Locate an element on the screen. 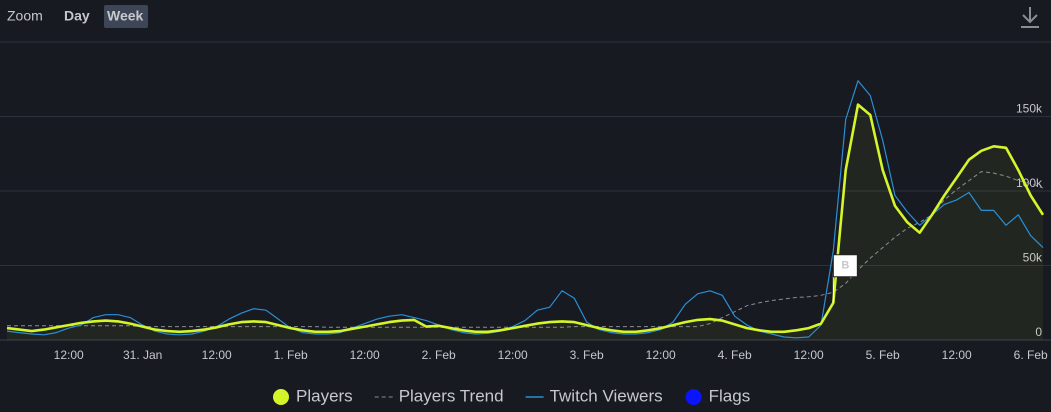 This screenshot has height=412, width=1051. y-tick-label: 50k is located at coordinates (1033, 258).